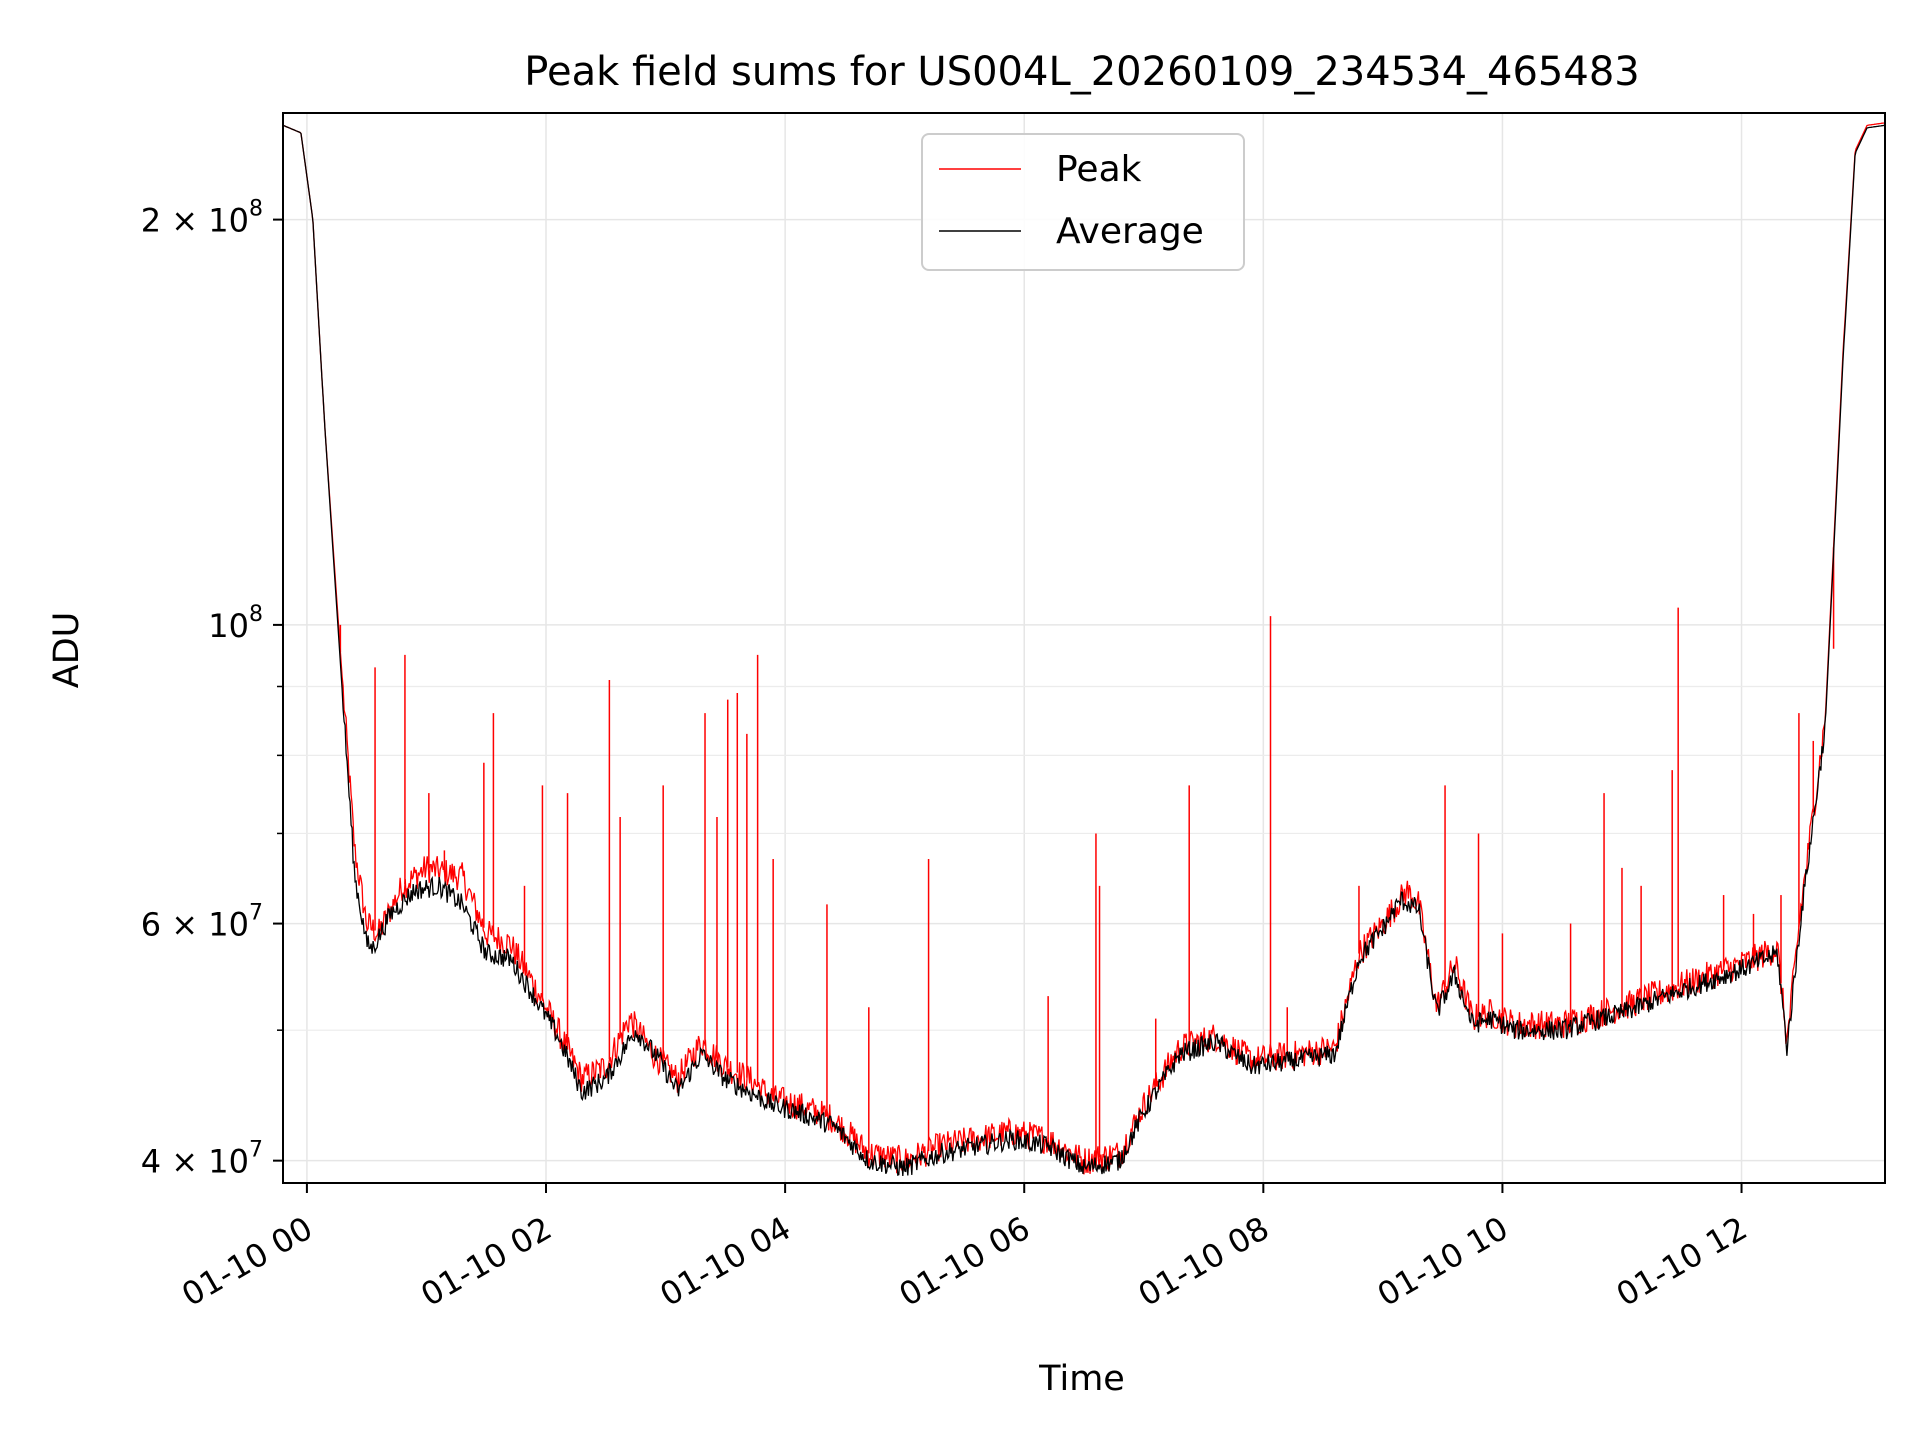 The width and height of the screenshot is (1920, 1440). What do you see at coordinates (965, 1261) in the screenshot?
I see `x-tick-label: 01-10 06` at bounding box center [965, 1261].